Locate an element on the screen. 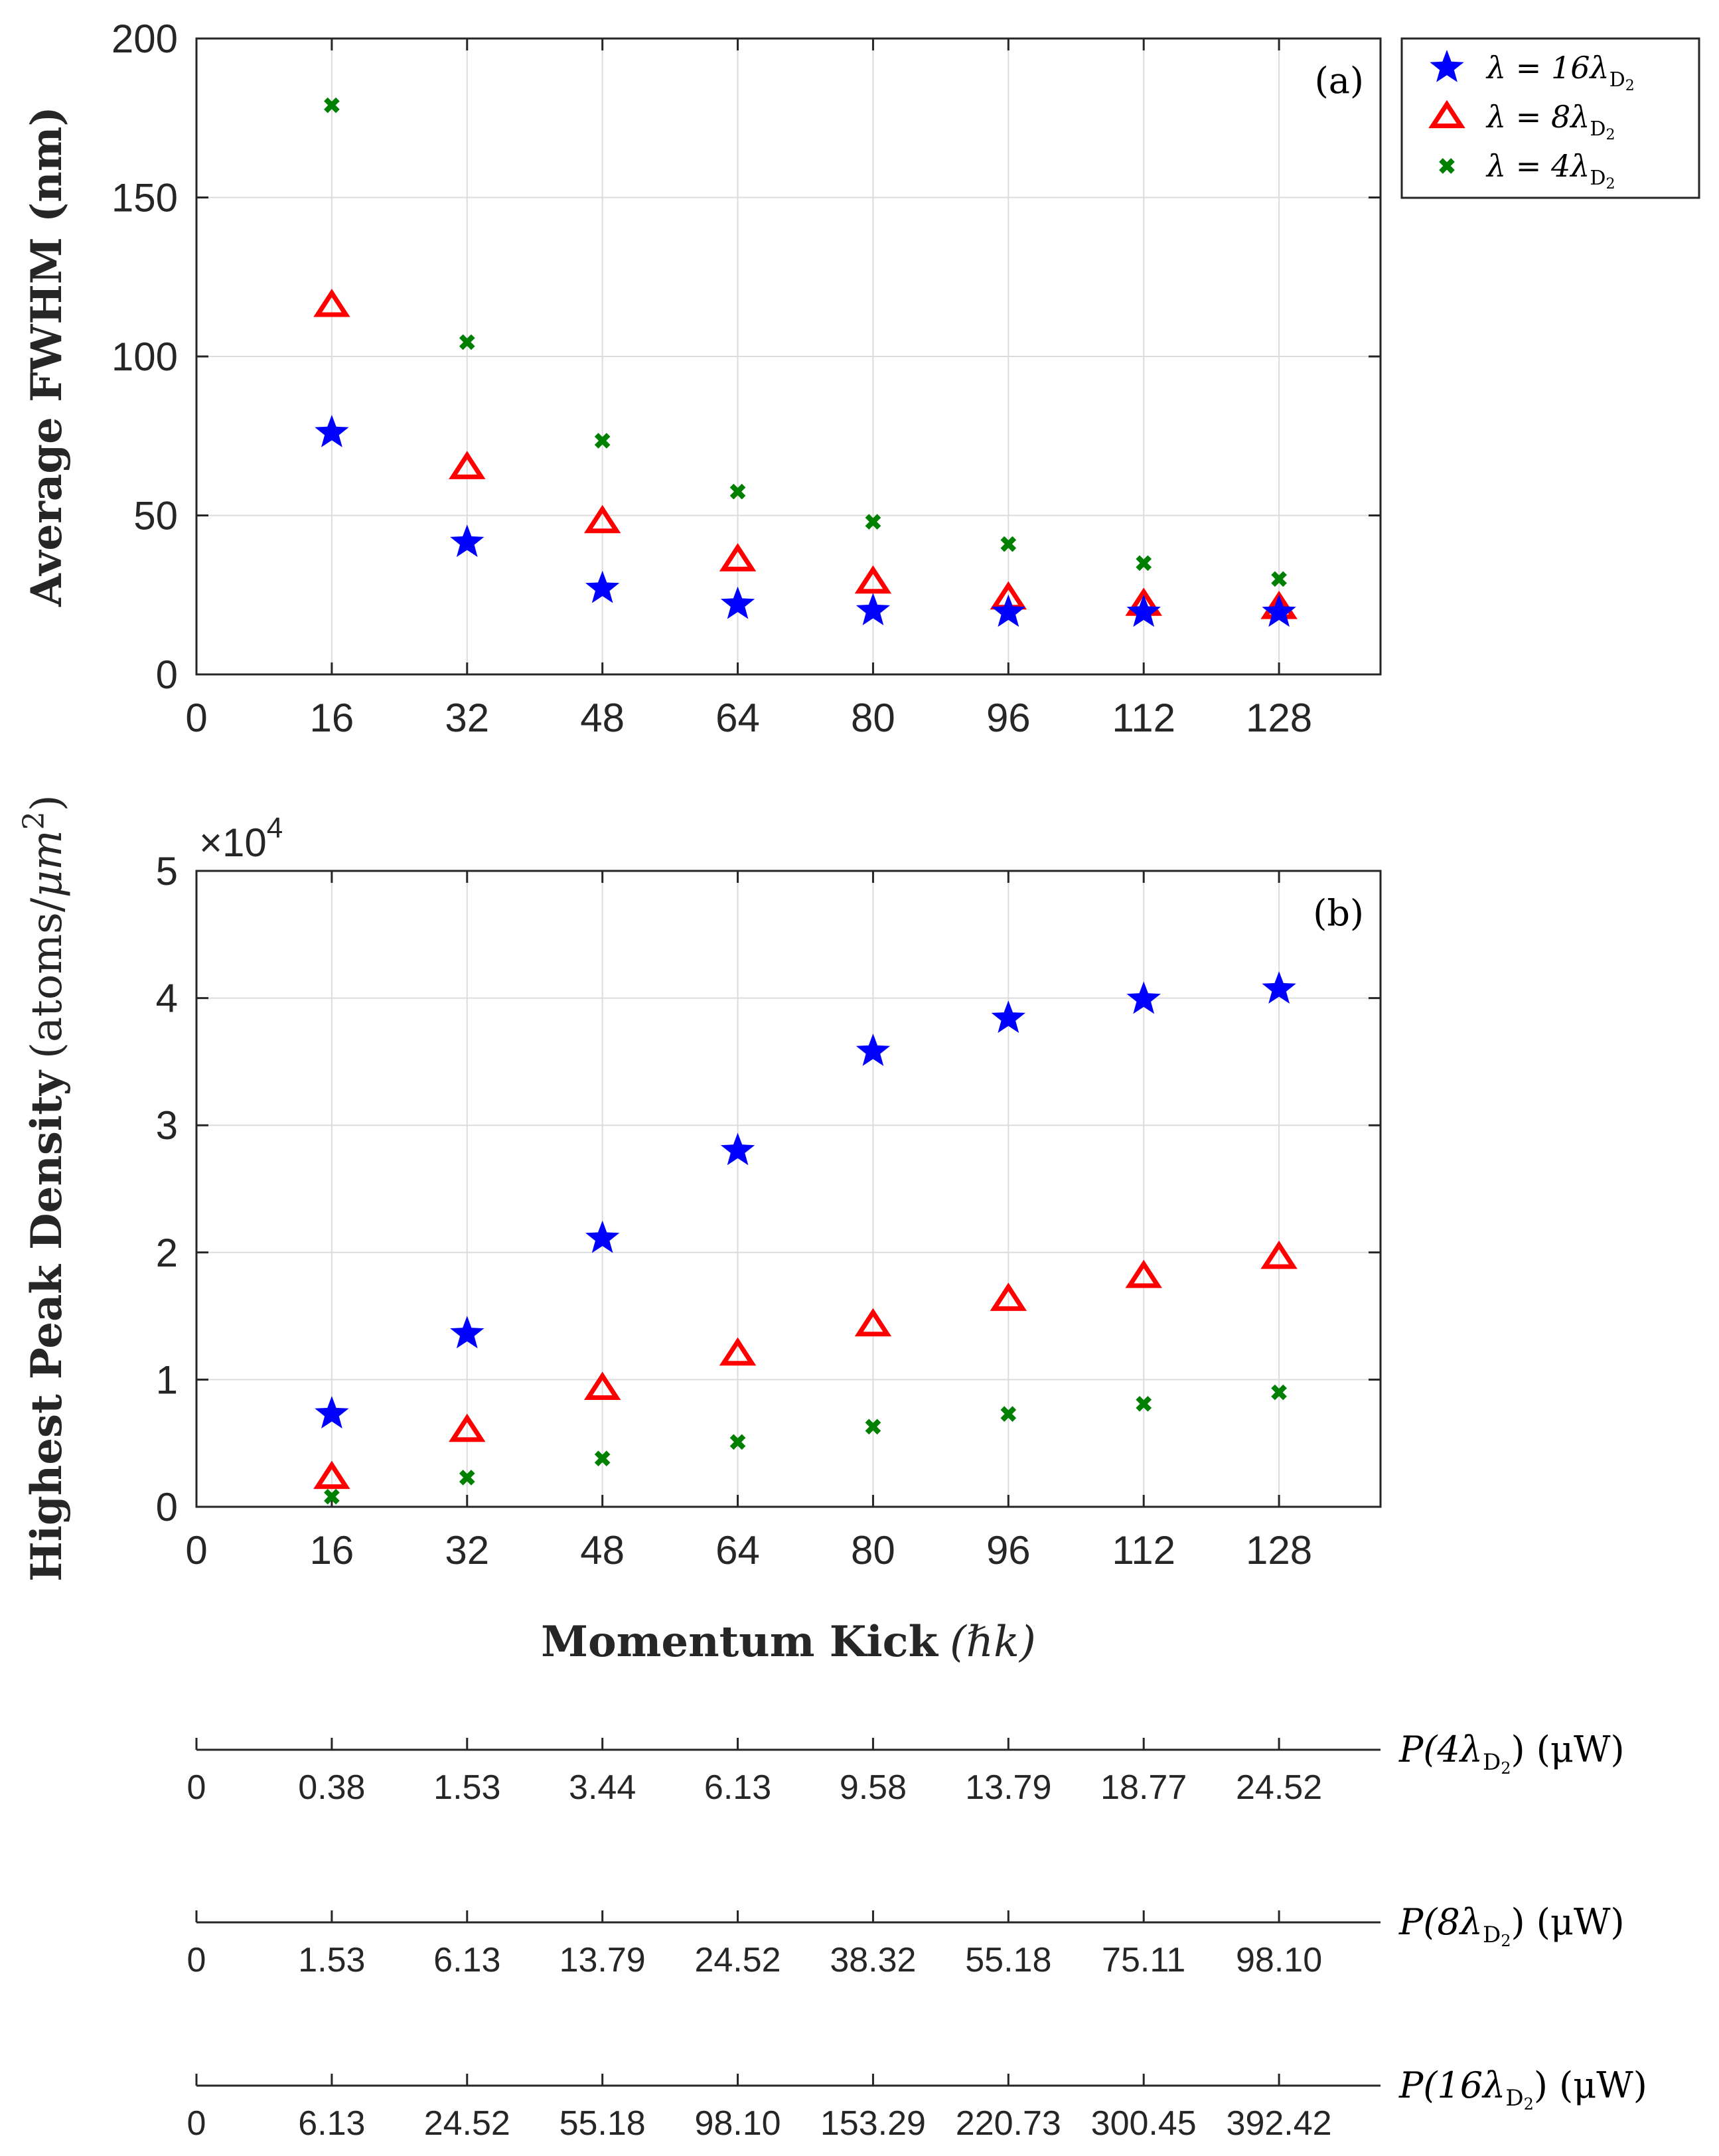  power-axis-tick-label: 75.11 is located at coordinates (1143, 1960).